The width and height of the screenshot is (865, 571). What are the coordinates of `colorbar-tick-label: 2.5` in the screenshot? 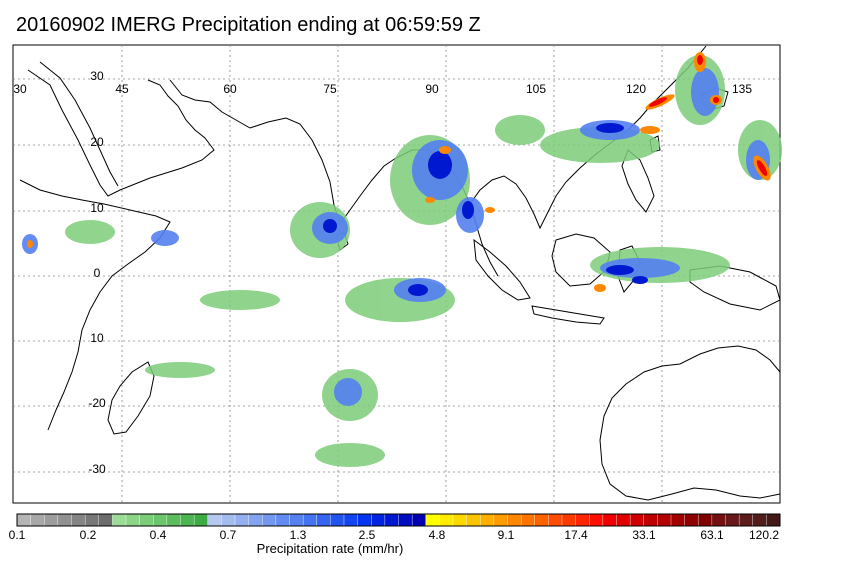 It's located at (367, 535).